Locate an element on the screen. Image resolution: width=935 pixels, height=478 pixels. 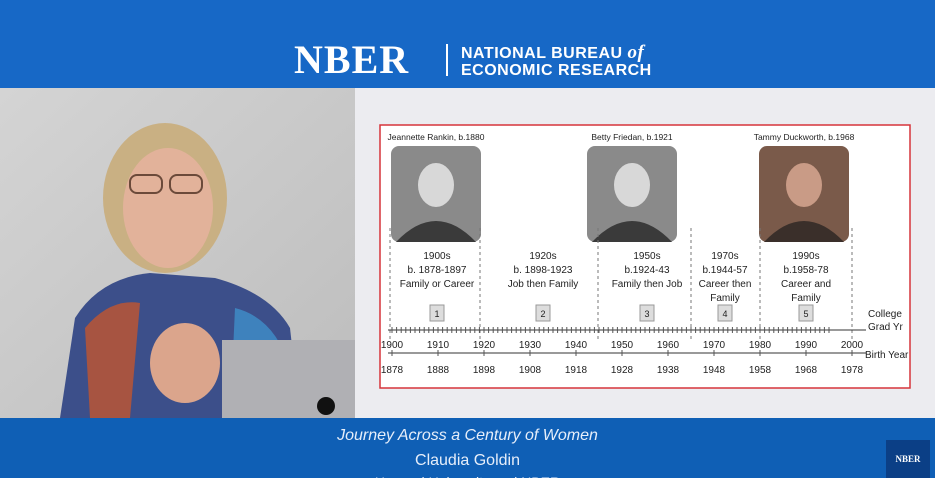
grad-axis-label: Grad Yr is located at coordinates (885, 327).